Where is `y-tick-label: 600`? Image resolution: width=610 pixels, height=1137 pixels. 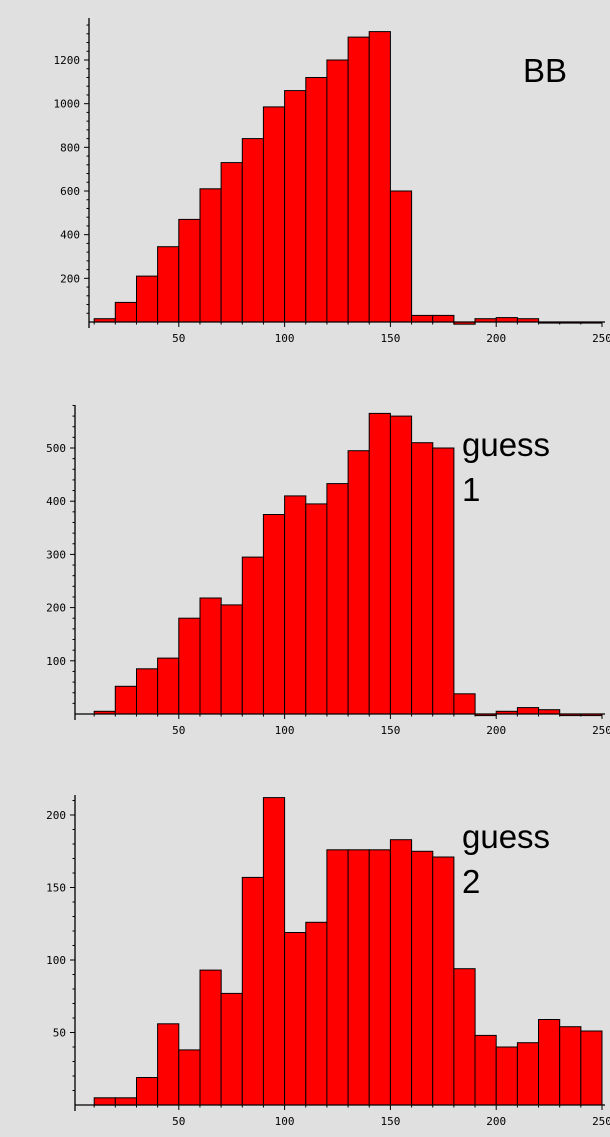
y-tick-label: 600 is located at coordinates (70, 191).